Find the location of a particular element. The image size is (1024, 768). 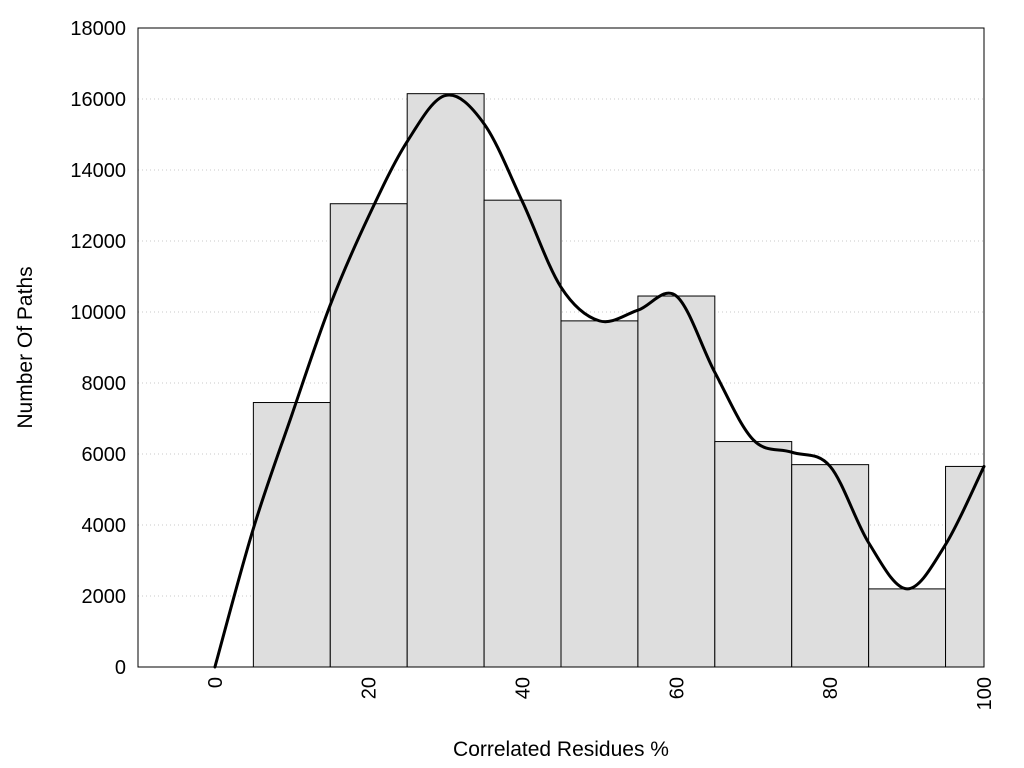

x-tick-label: 40 is located at coordinates (524, 688).